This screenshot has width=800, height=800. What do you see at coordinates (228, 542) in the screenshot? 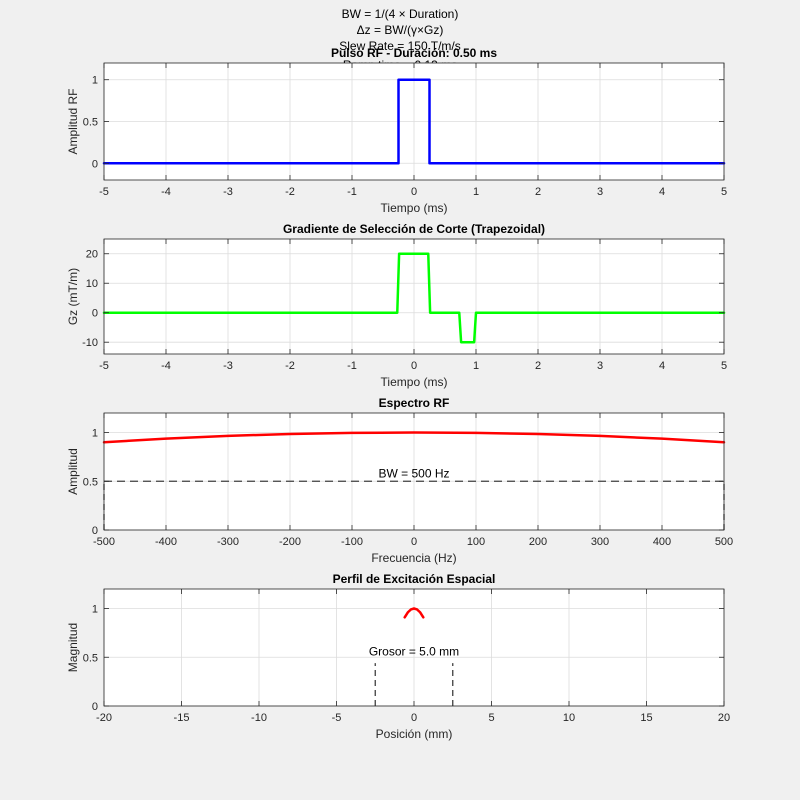
I see `x-tick-label: -300` at bounding box center [228, 542].